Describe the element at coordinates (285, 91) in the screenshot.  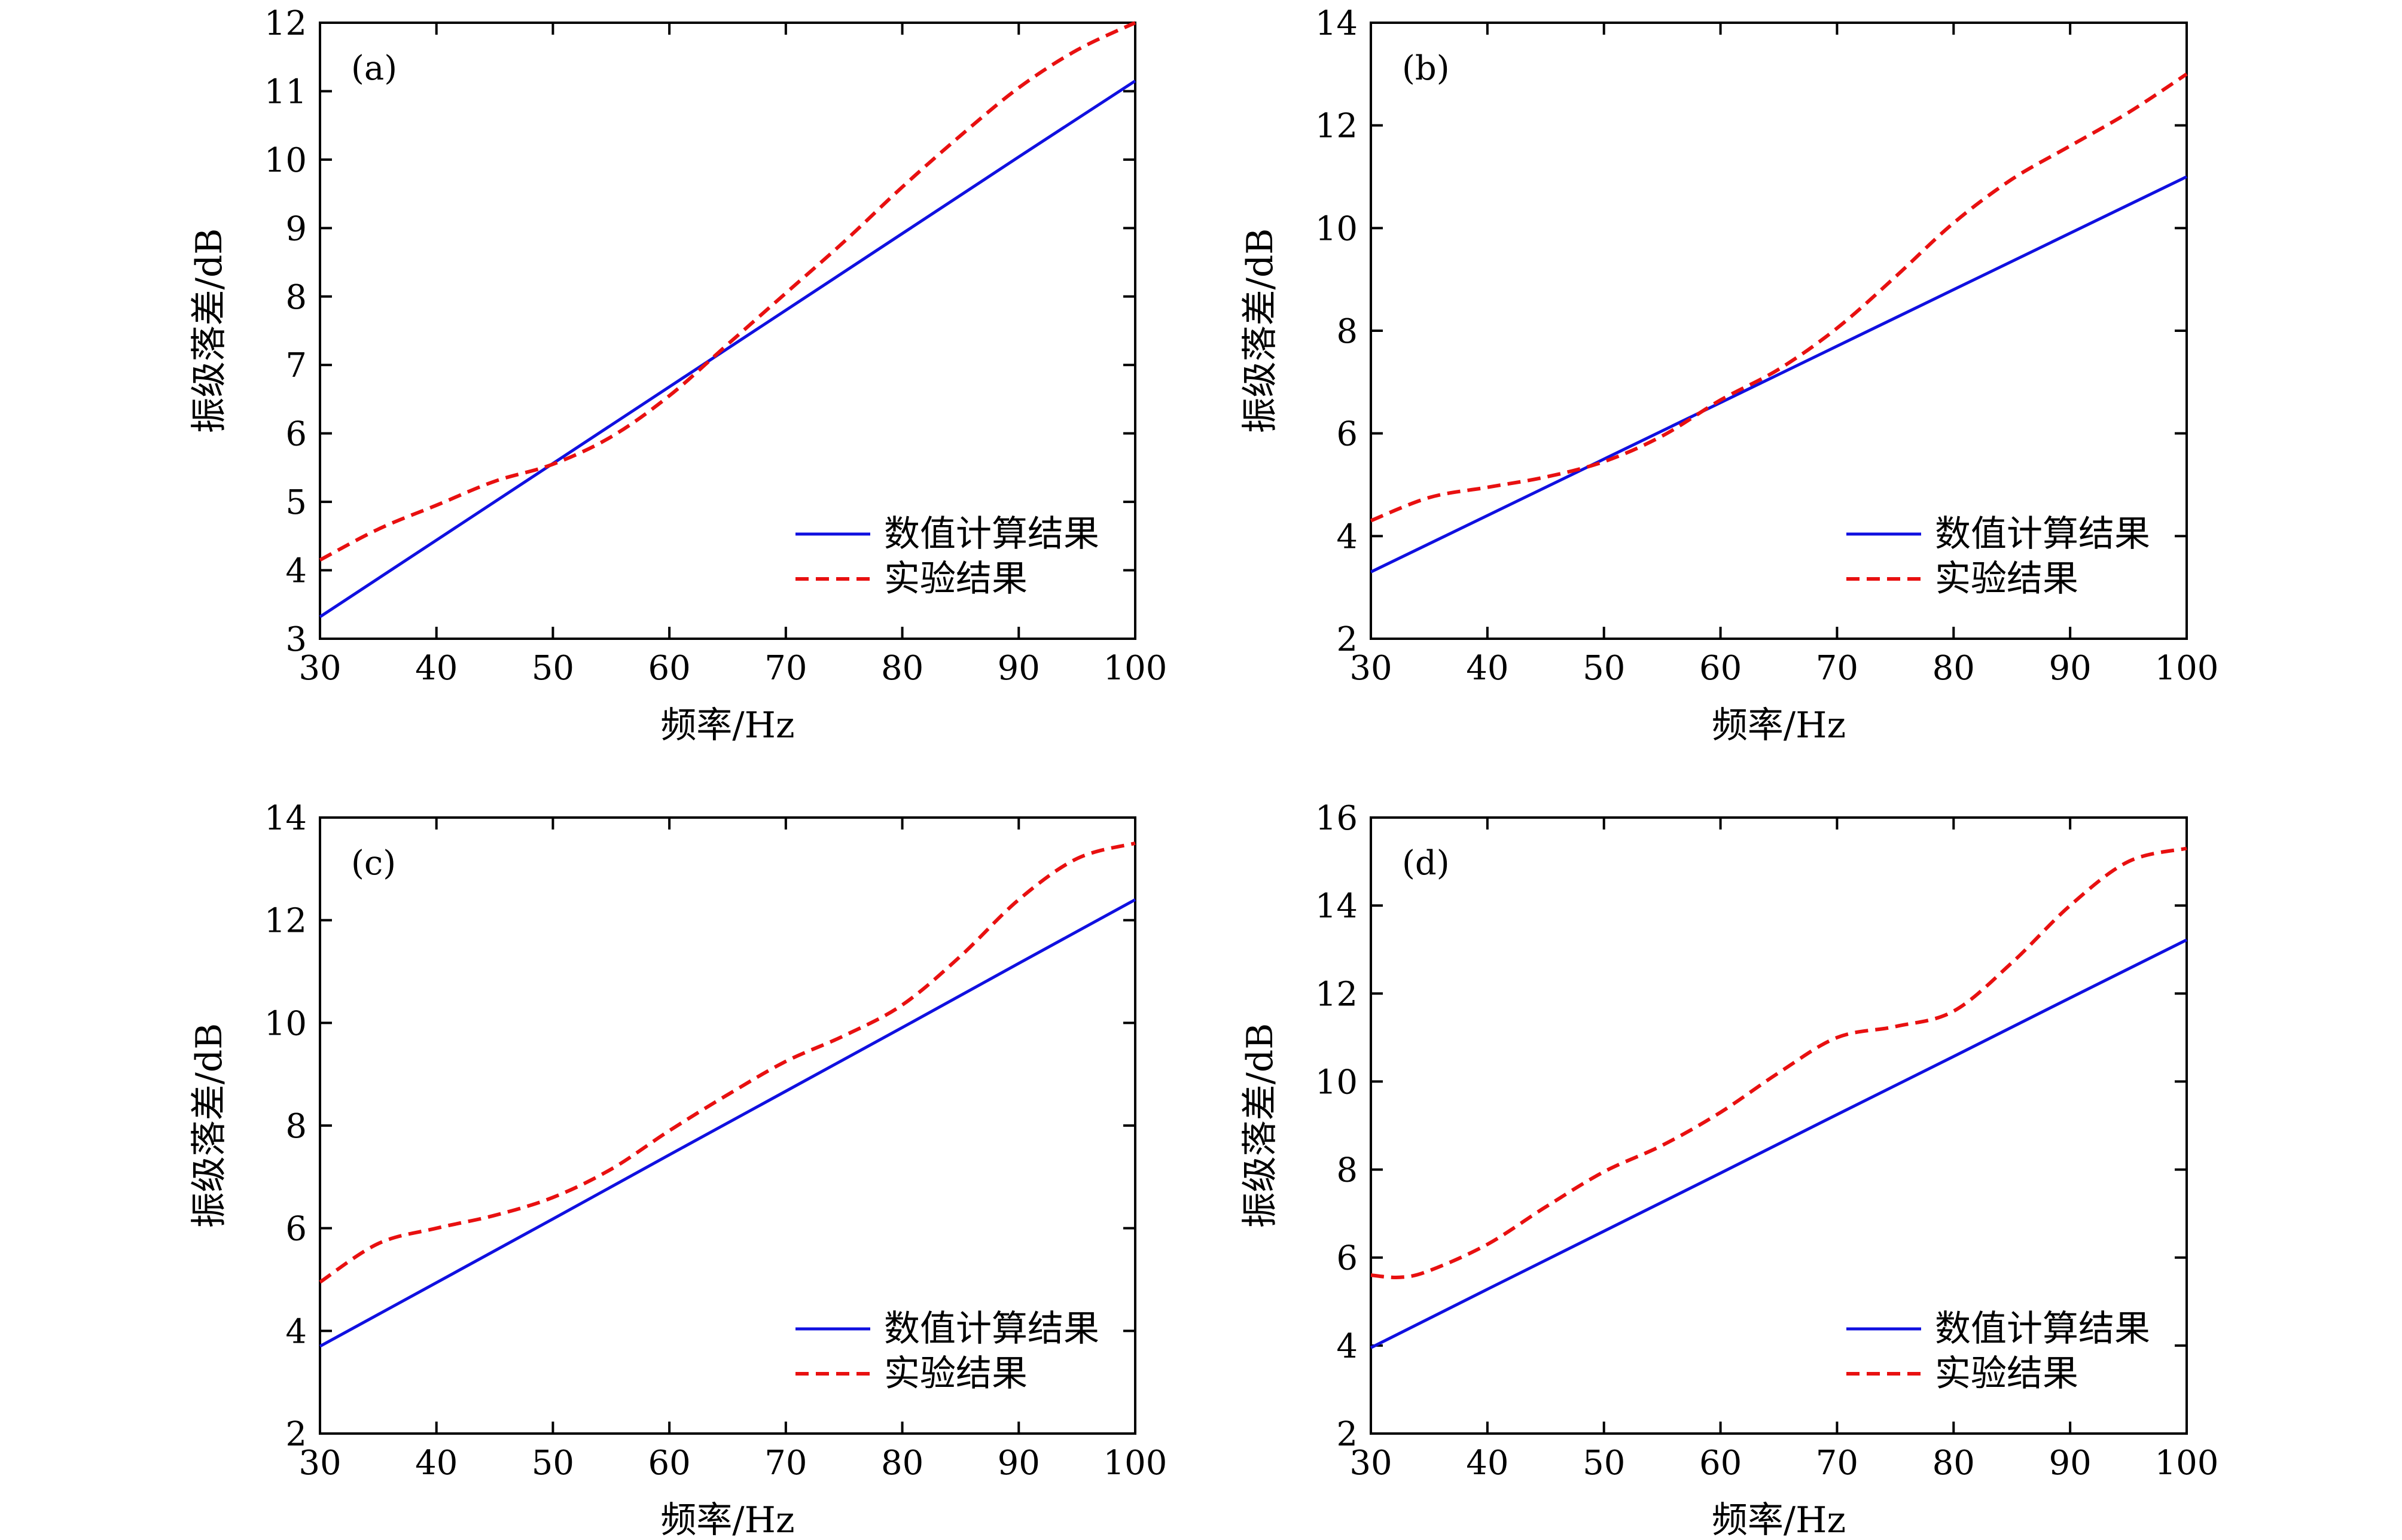
I see `y-tick-label: 11` at that location.